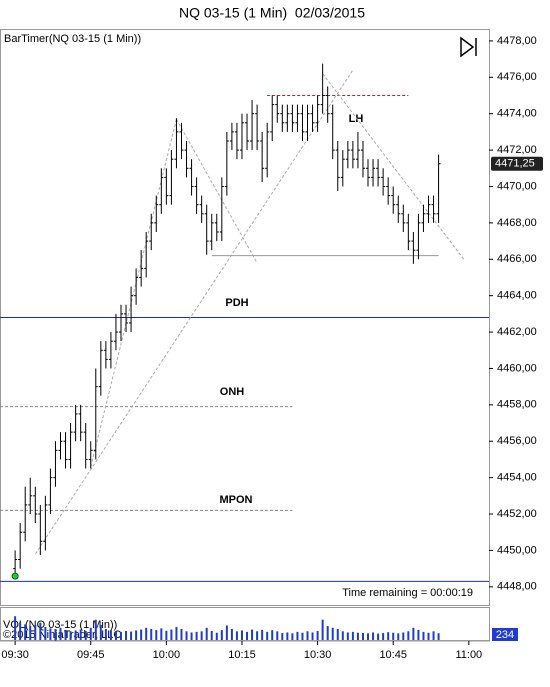 This screenshot has height=687, width=550. What do you see at coordinates (393, 166) in the screenshot?
I see `trend-line` at bounding box center [393, 166].